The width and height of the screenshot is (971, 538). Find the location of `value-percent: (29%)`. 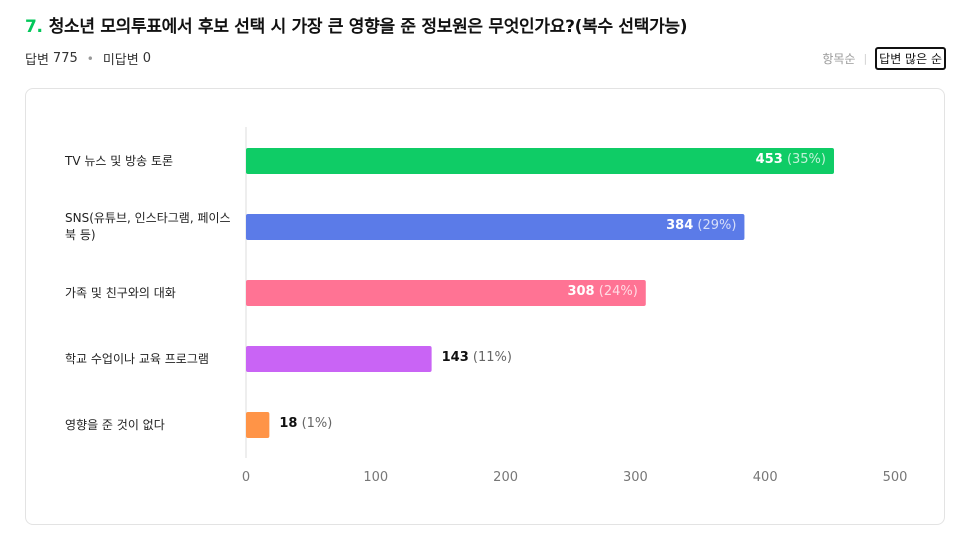

value-percent: (29%) is located at coordinates (715, 225).